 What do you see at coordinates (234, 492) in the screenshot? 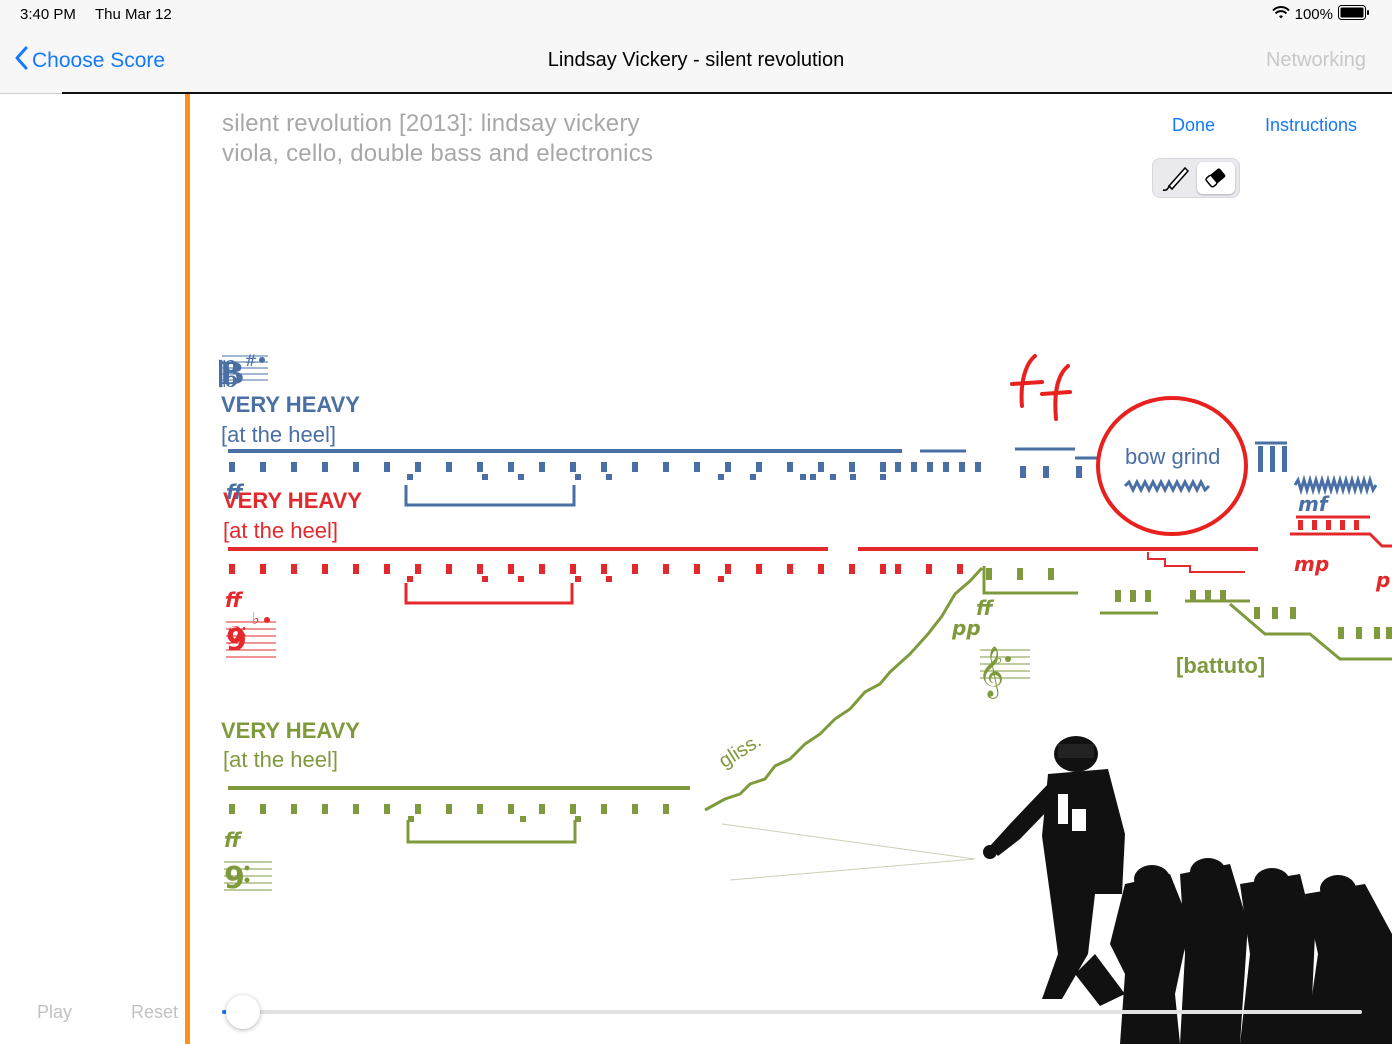
I see `viola-dynamic: ff` at bounding box center [234, 492].